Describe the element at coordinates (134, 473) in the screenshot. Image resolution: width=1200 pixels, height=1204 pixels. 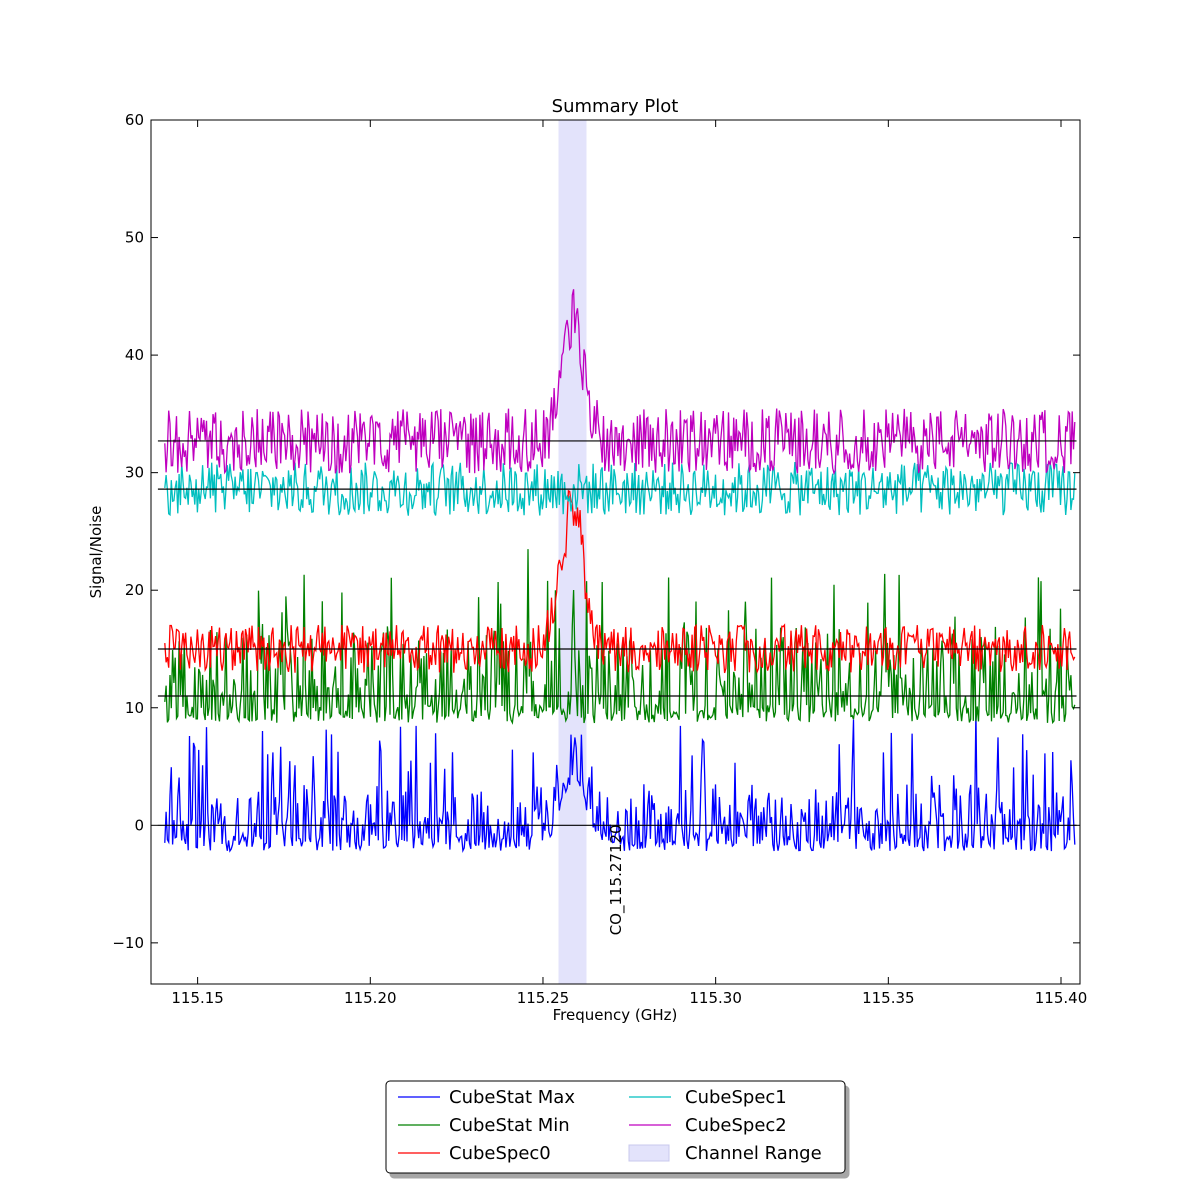
I see `y-tick-label: 30` at that location.